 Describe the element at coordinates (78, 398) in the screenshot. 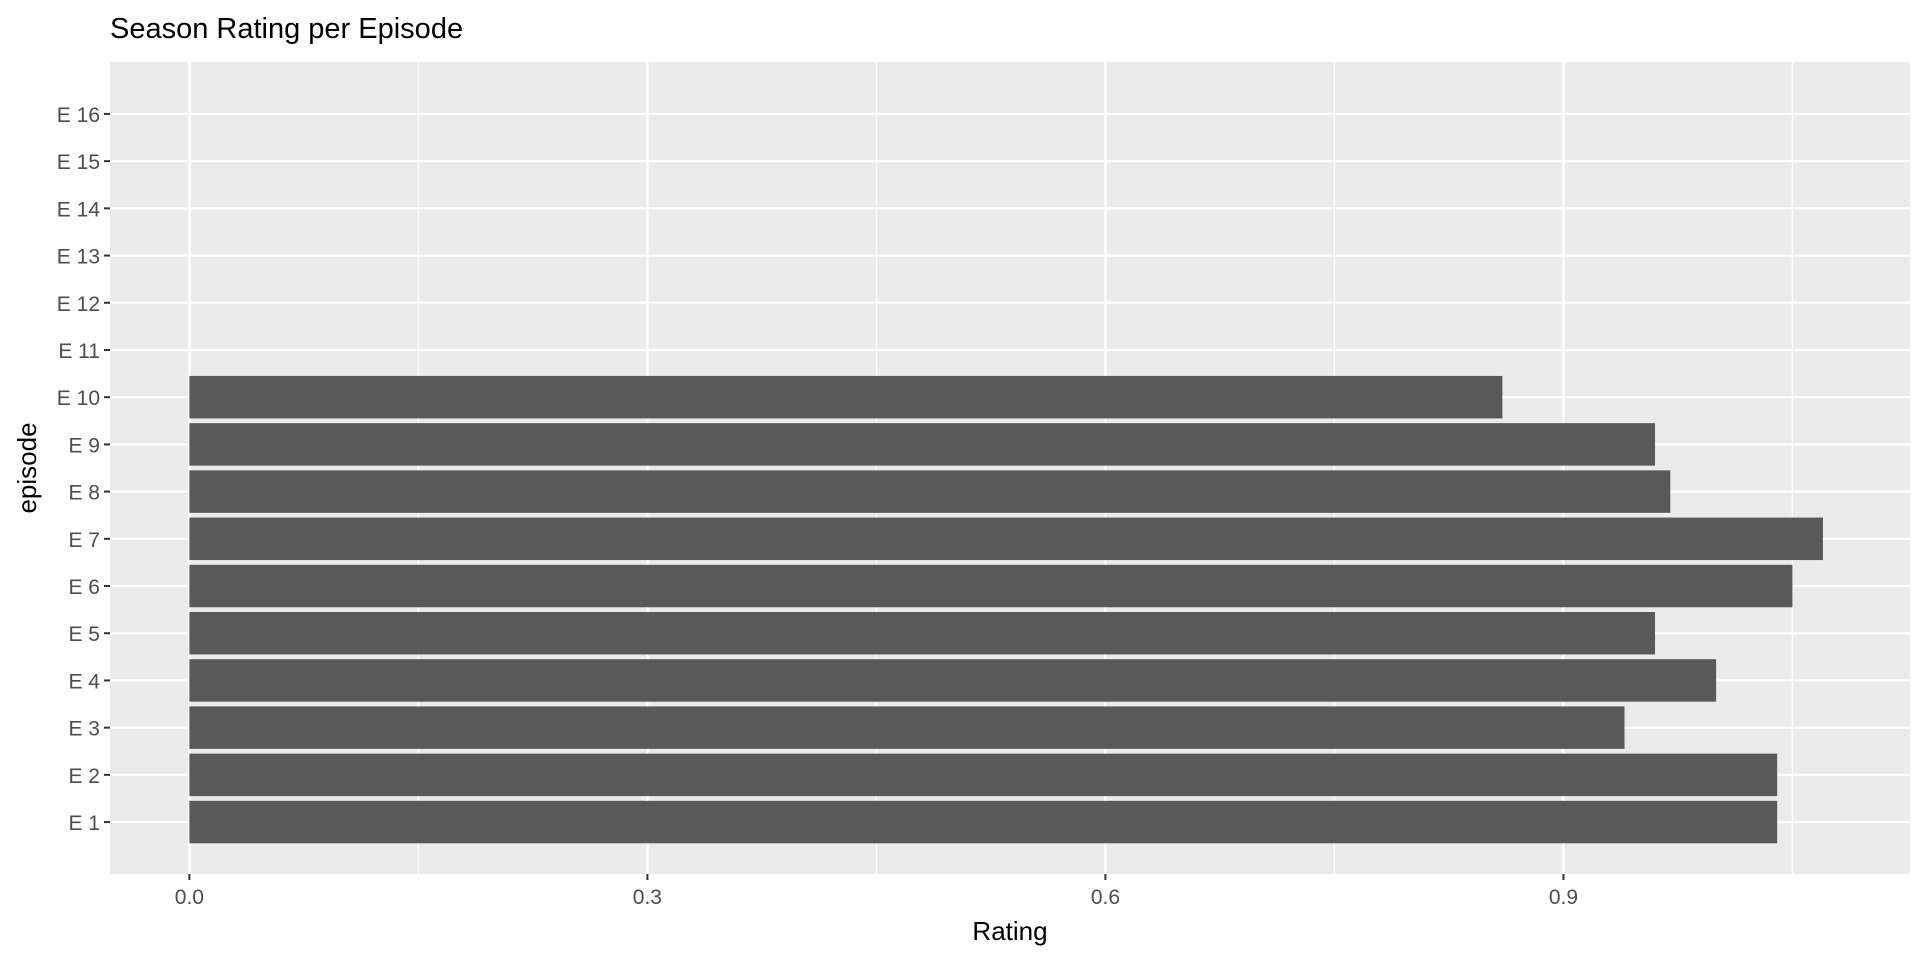

I see `y-tick-label: E 10` at that location.